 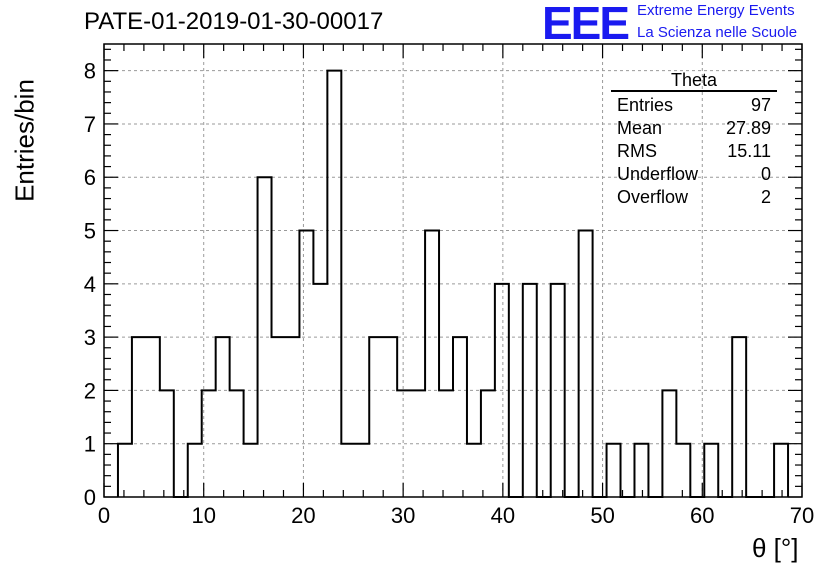 What do you see at coordinates (90, 497) in the screenshot?
I see `y-tick-label: 0` at bounding box center [90, 497].